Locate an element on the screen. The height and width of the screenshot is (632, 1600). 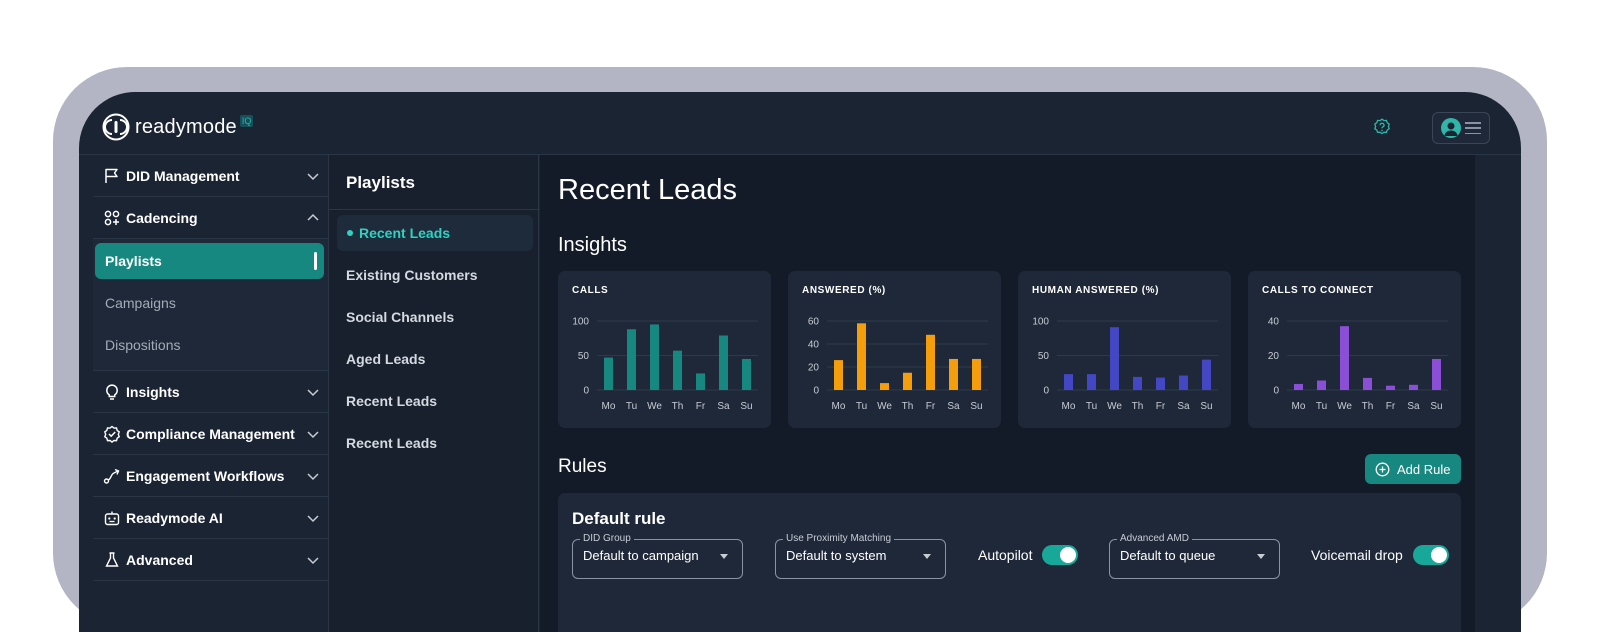
proximity-matching-select: Use Proximity Matching Default to system is located at coordinates (860, 556).